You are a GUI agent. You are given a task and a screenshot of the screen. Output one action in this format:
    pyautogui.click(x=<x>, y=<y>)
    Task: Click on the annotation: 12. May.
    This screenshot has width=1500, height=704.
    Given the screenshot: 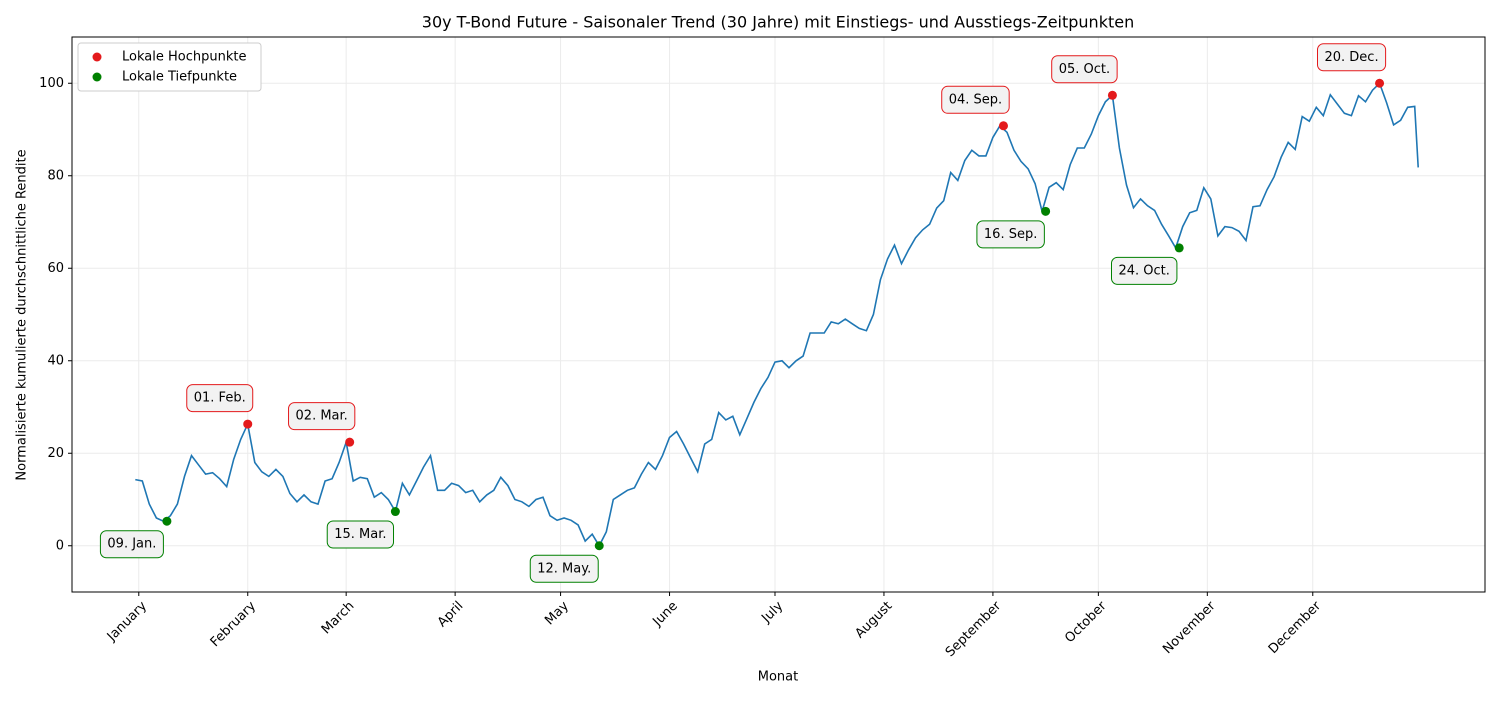 What is the action you would take?
    pyautogui.click(x=564, y=568)
    